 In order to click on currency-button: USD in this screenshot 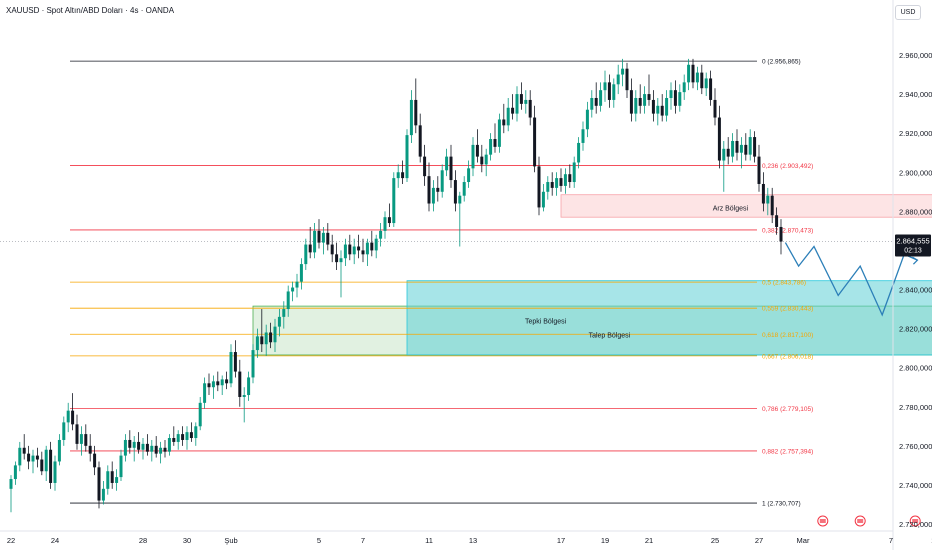, I will do `click(908, 12)`.